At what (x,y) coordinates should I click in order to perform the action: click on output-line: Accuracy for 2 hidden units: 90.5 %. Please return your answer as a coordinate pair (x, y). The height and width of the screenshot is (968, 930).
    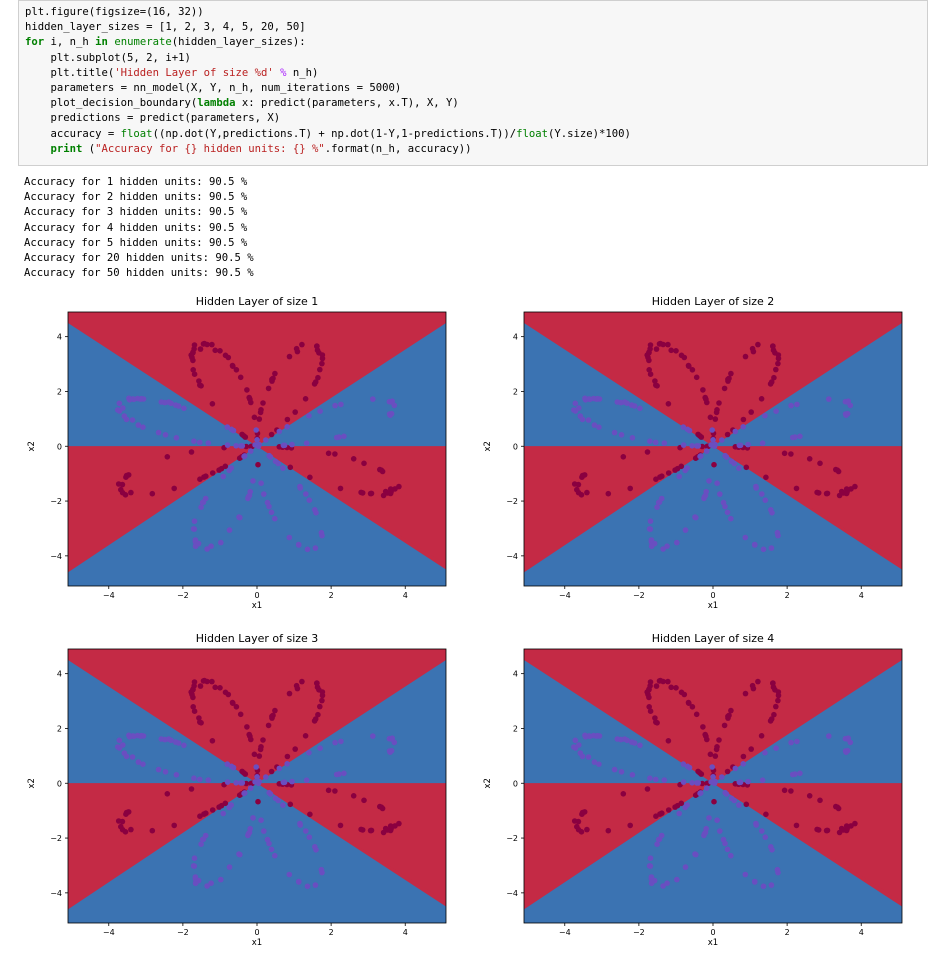
    Looking at the image, I should click on (136, 197).